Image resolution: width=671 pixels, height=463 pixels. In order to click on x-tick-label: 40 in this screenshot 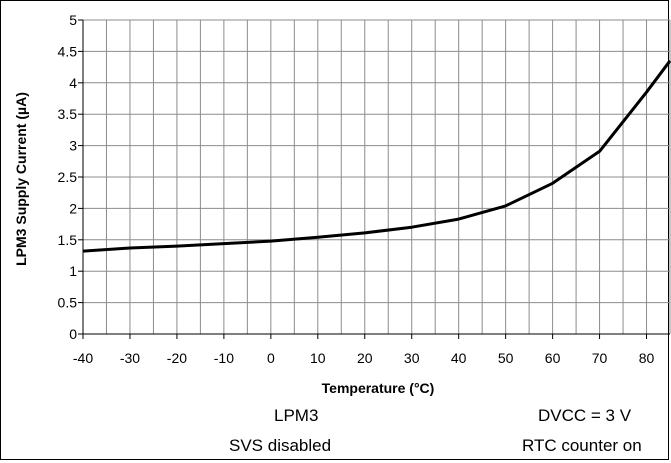, I will do `click(459, 358)`.